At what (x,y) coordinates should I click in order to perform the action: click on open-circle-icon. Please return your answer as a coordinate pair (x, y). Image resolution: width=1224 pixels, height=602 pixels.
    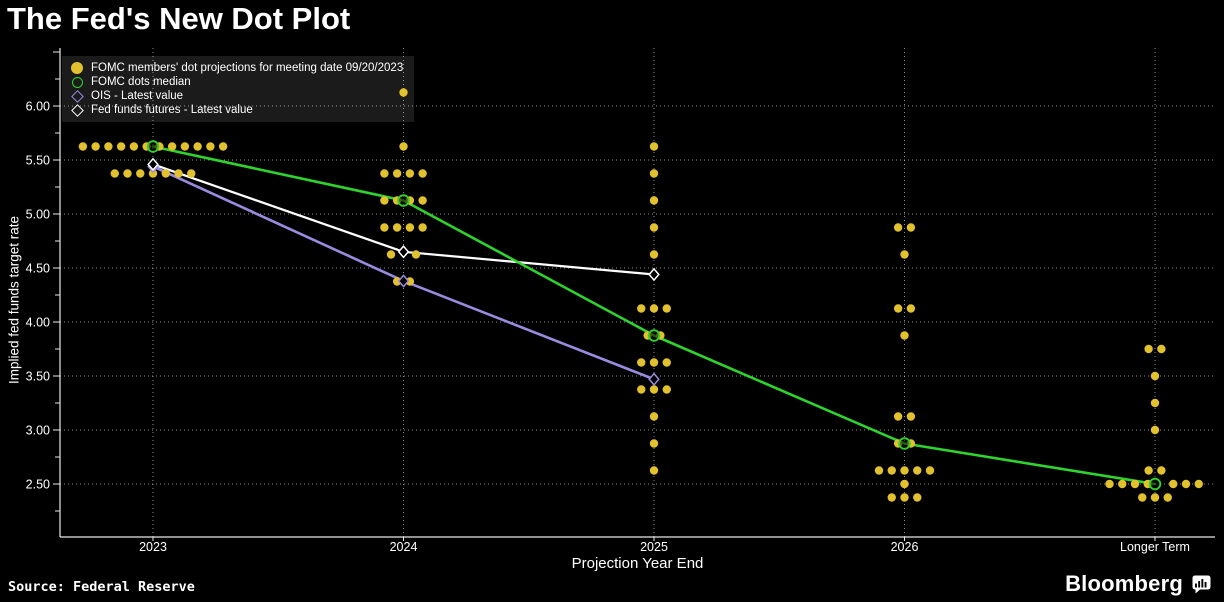
    Looking at the image, I should click on (77, 82).